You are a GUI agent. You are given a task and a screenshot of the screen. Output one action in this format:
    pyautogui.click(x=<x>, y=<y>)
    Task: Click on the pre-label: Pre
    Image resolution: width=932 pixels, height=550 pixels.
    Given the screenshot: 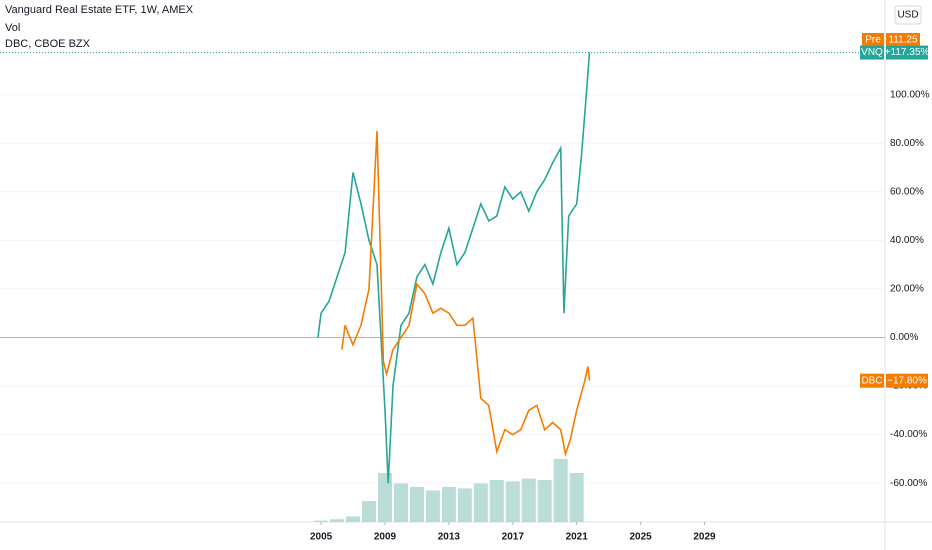 What is the action you would take?
    pyautogui.click(x=873, y=40)
    